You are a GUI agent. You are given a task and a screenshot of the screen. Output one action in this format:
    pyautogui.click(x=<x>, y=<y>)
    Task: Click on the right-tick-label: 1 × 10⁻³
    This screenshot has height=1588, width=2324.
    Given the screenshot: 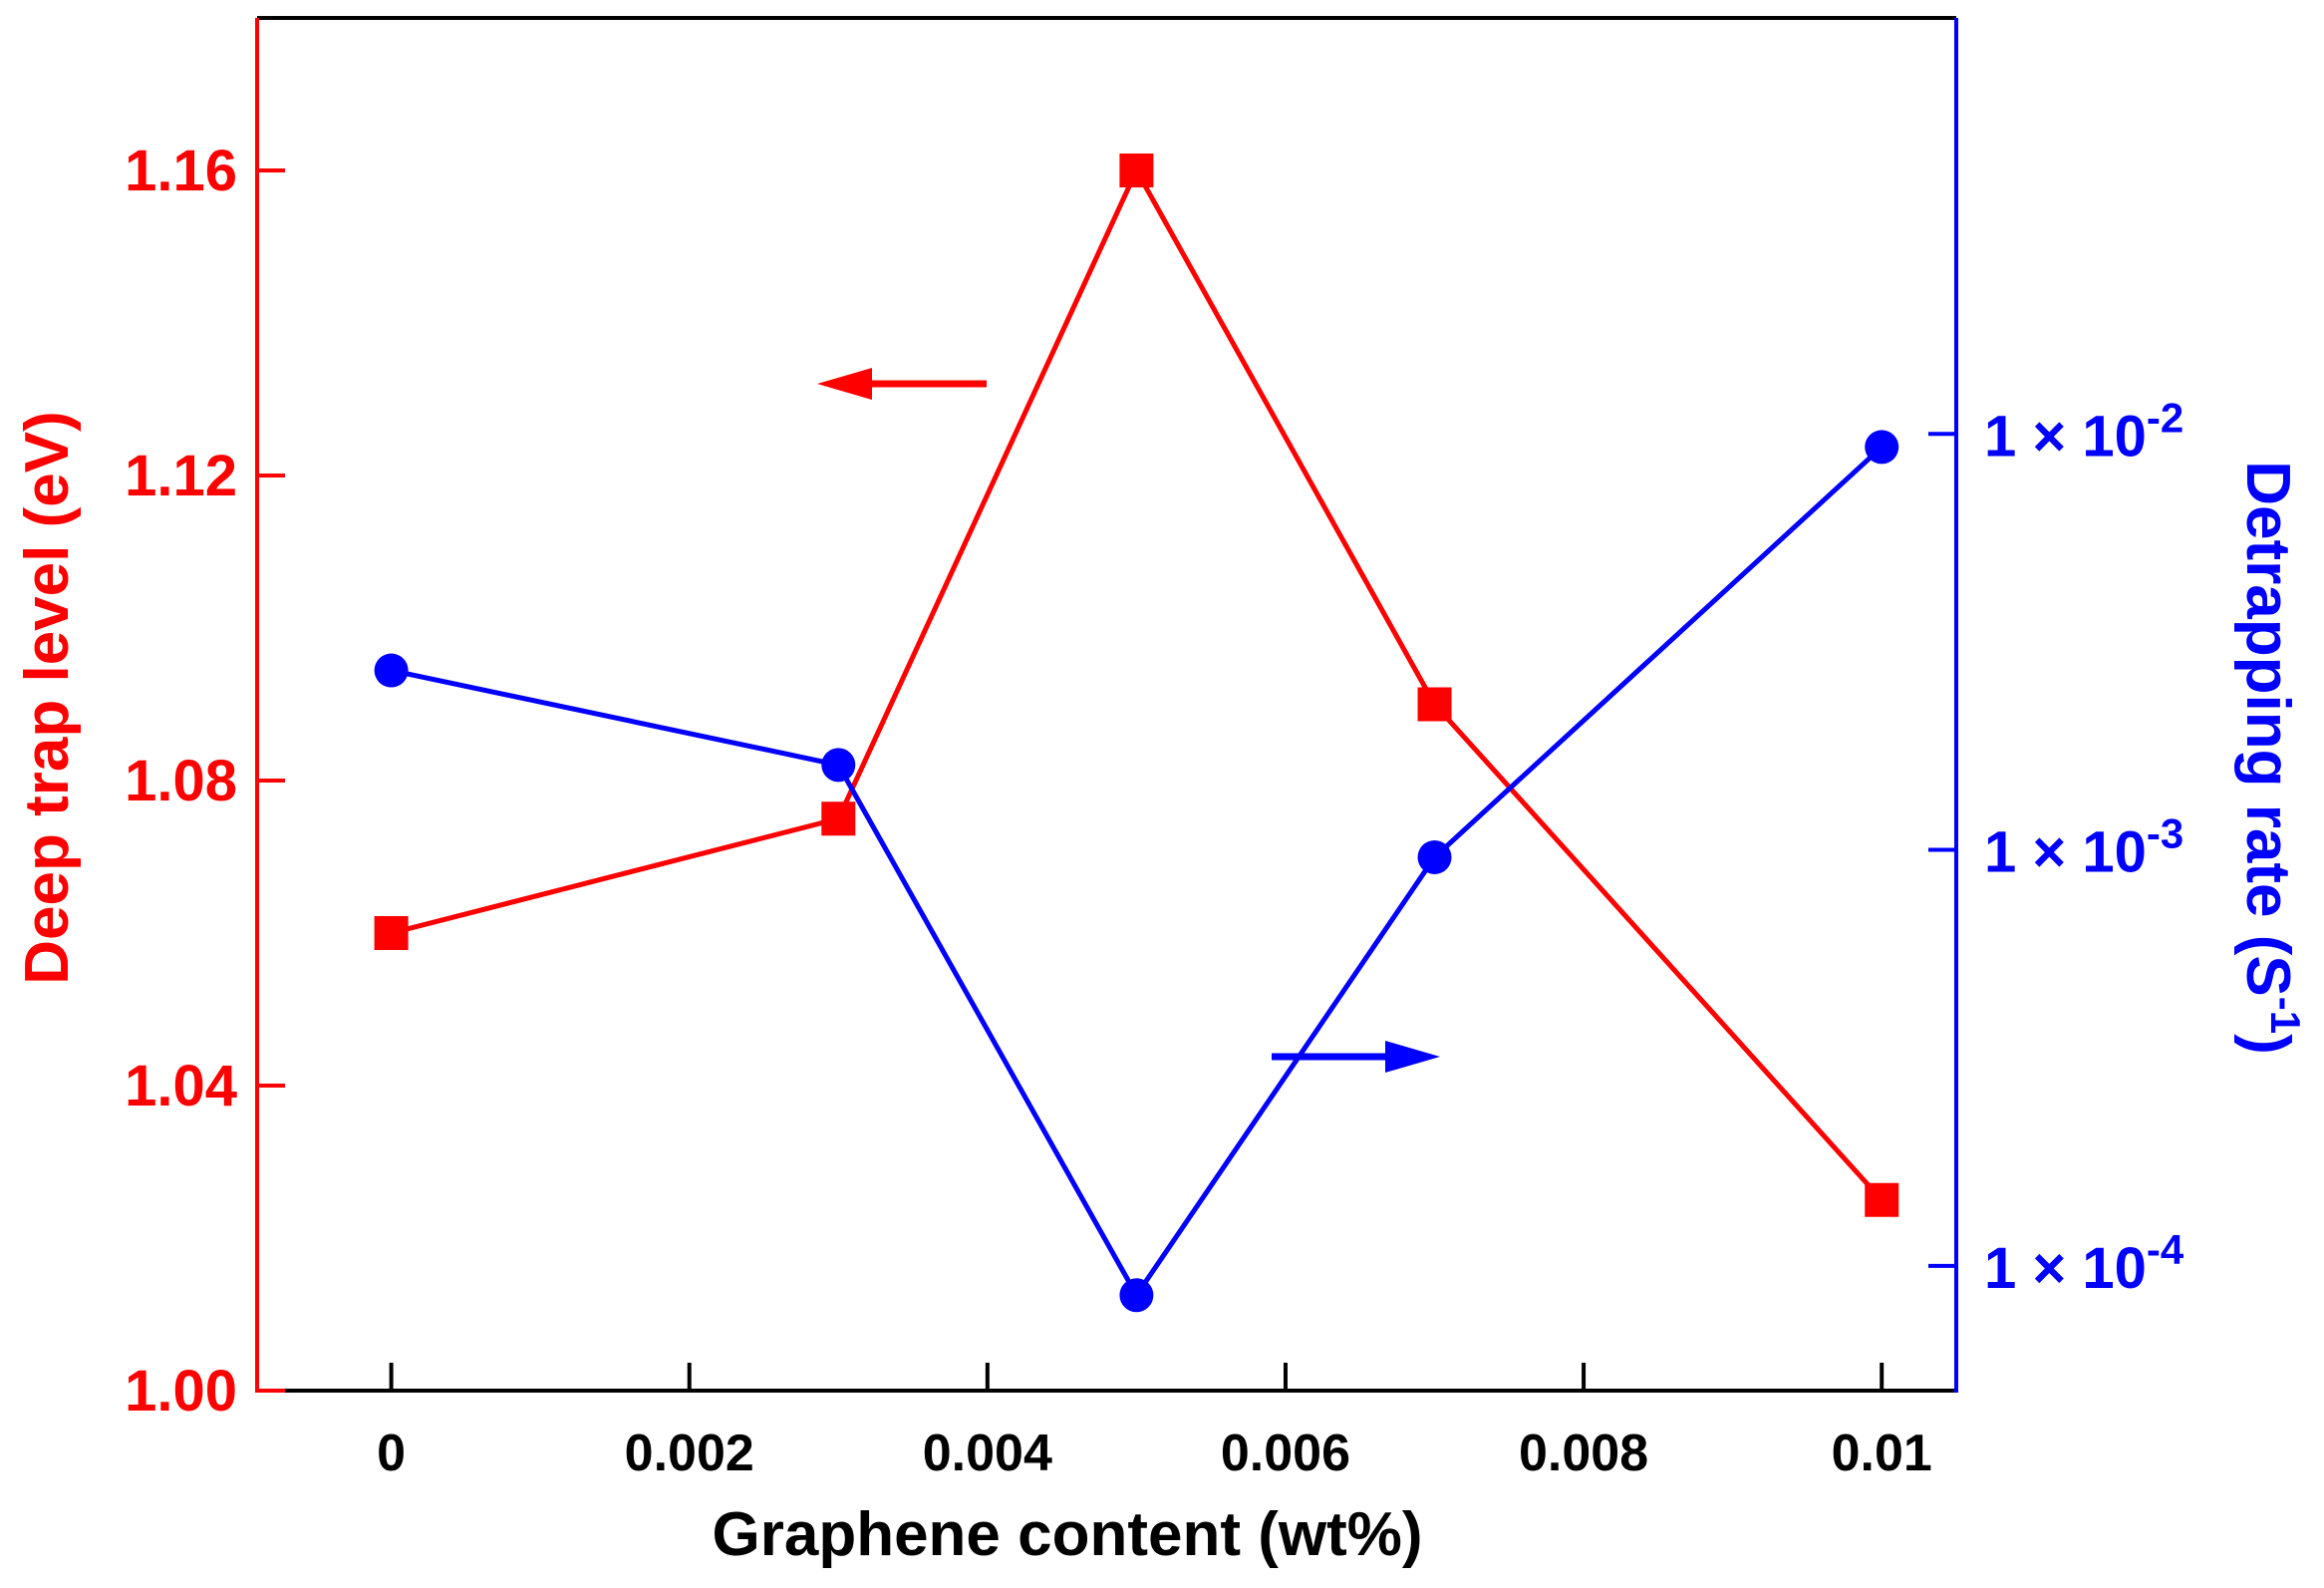 What is the action you would take?
    pyautogui.click(x=2083, y=847)
    